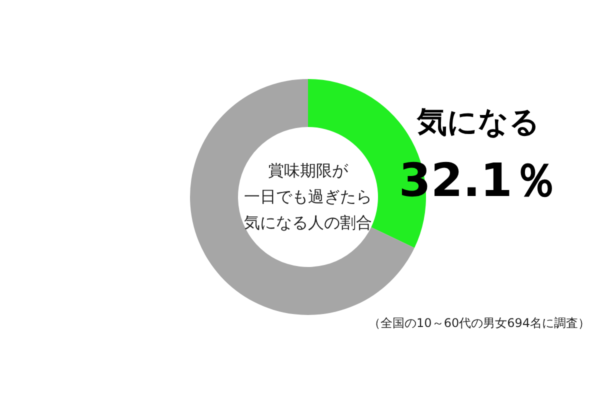  What do you see at coordinates (479, 323) in the screenshot?
I see `text: （全国の10～60代の男女694名に調査）` at bounding box center [479, 323].